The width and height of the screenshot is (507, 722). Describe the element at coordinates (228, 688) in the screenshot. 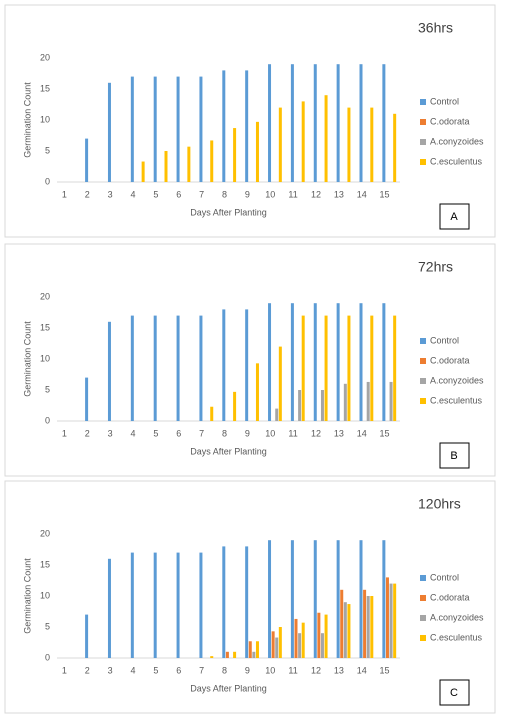

I see `x-axis-label: Days After Planting` at that location.